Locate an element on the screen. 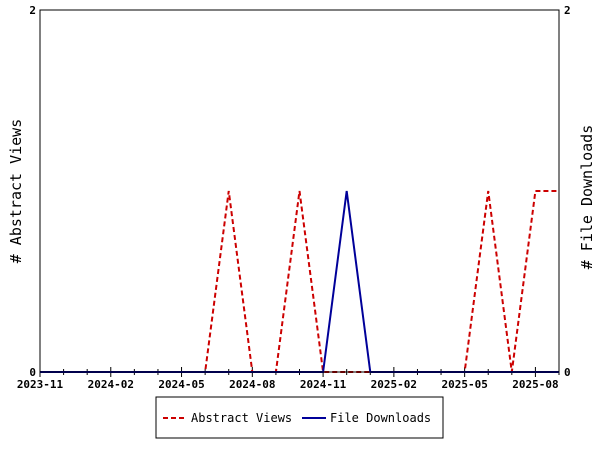  y2-axis-title: # File Downloads is located at coordinates (587, 197).